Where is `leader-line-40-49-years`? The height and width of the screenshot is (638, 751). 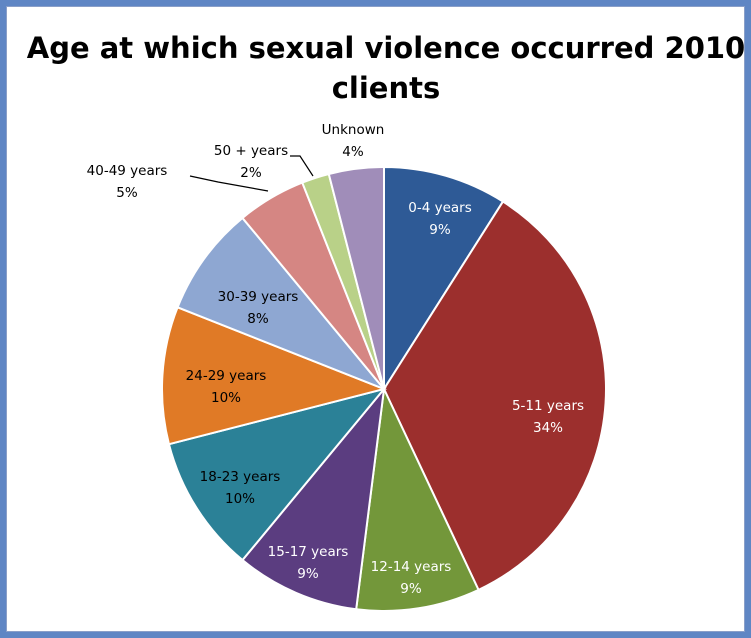 leader-line-40-49-years is located at coordinates (229, 183).